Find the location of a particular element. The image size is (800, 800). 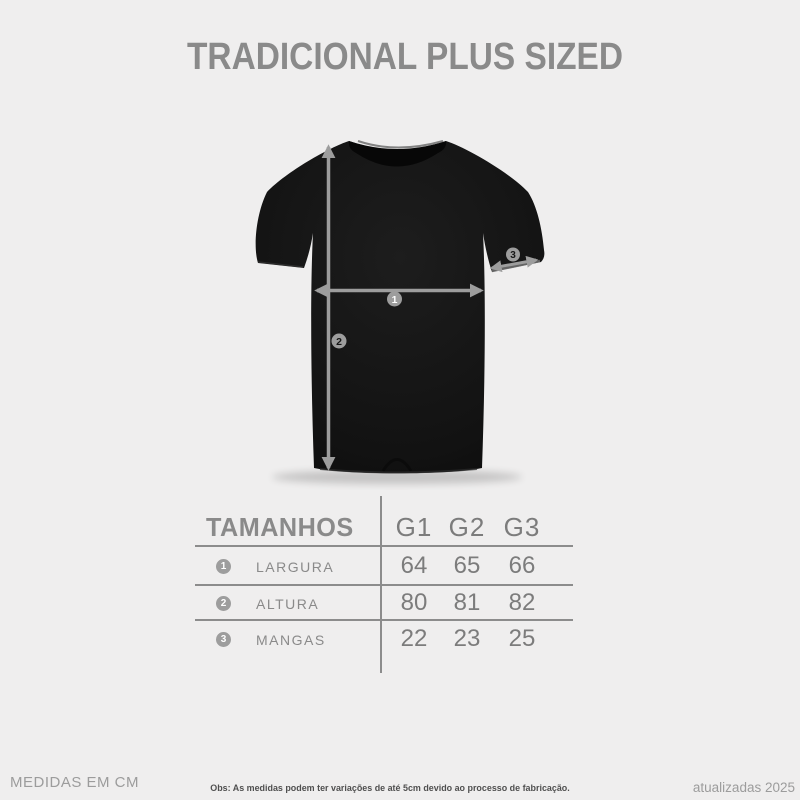

size-value: 81 is located at coordinates (467, 602).